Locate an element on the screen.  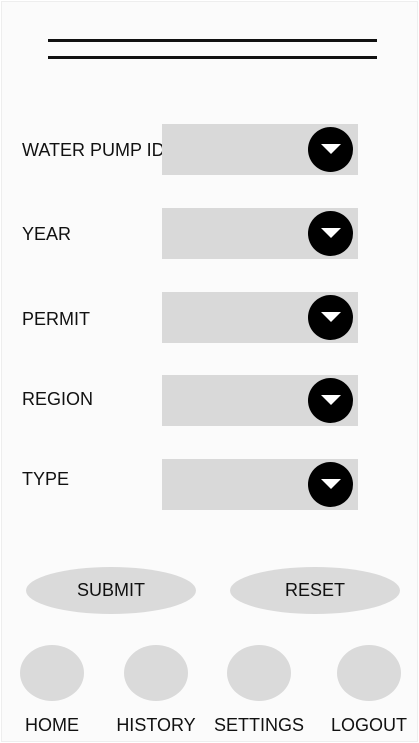
year-label: YEAR is located at coordinates (47, 234).